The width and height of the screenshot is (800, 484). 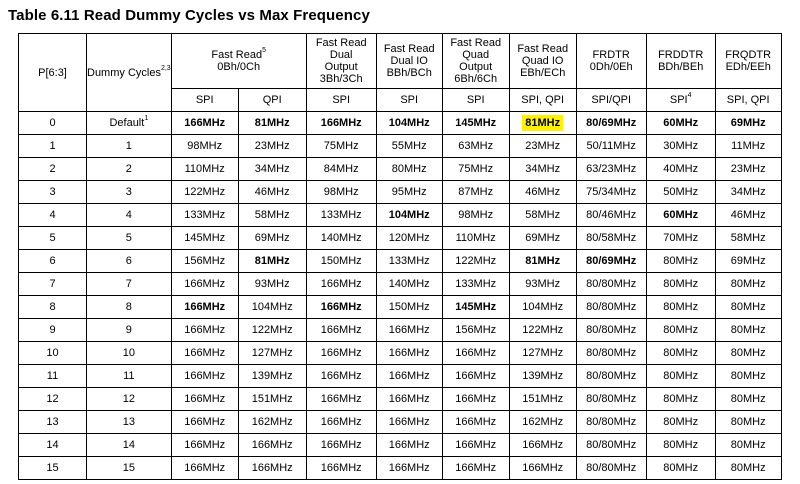 What do you see at coordinates (272, 376) in the screenshot?
I see `cell-frequency: 139MHz` at bounding box center [272, 376].